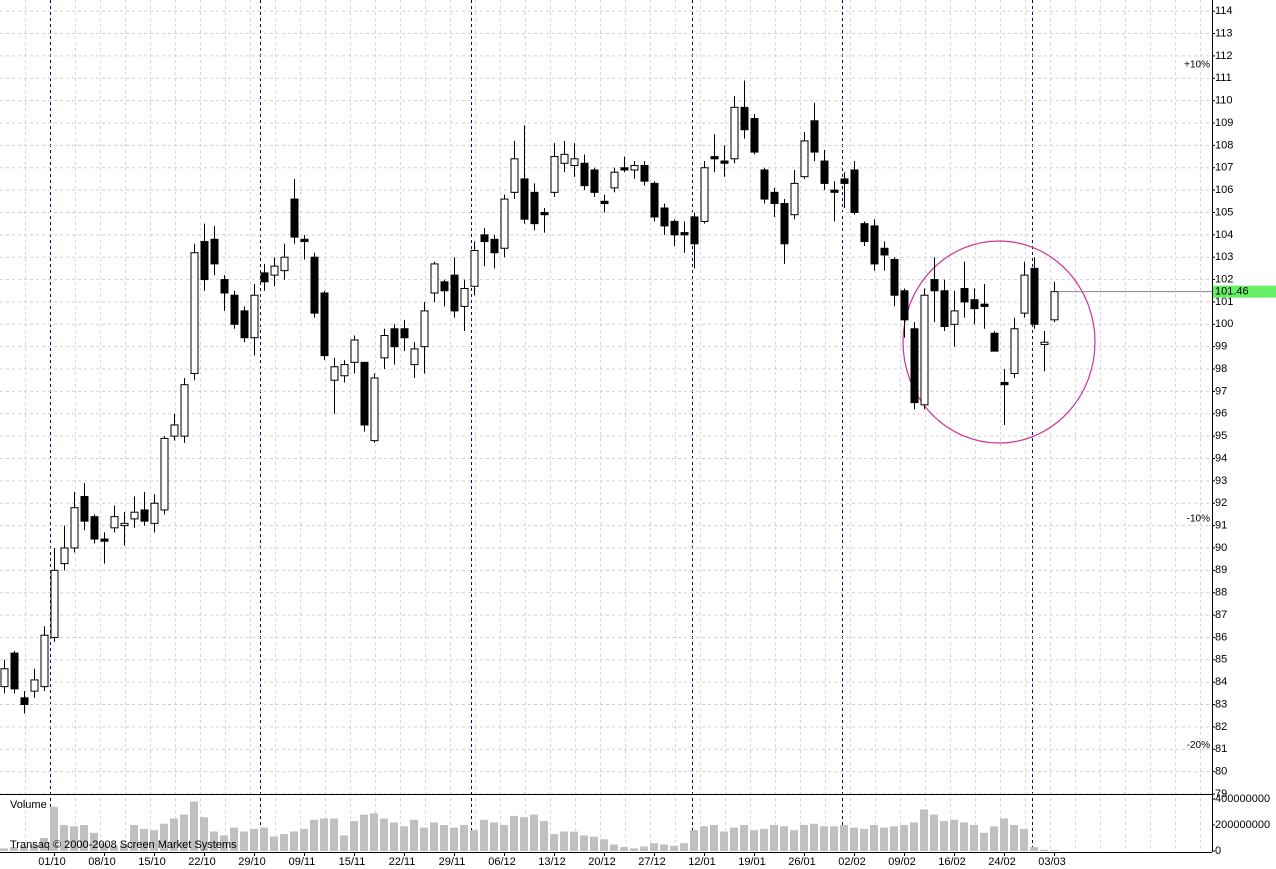 The width and height of the screenshot is (1276, 869). What do you see at coordinates (1218, 851) in the screenshot?
I see `volume-tick-label: 0` at bounding box center [1218, 851].